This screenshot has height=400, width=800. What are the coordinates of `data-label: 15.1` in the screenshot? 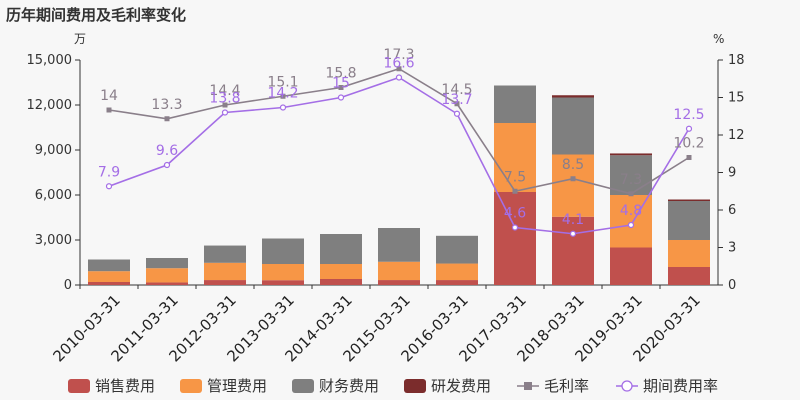 It's located at (282, 82).